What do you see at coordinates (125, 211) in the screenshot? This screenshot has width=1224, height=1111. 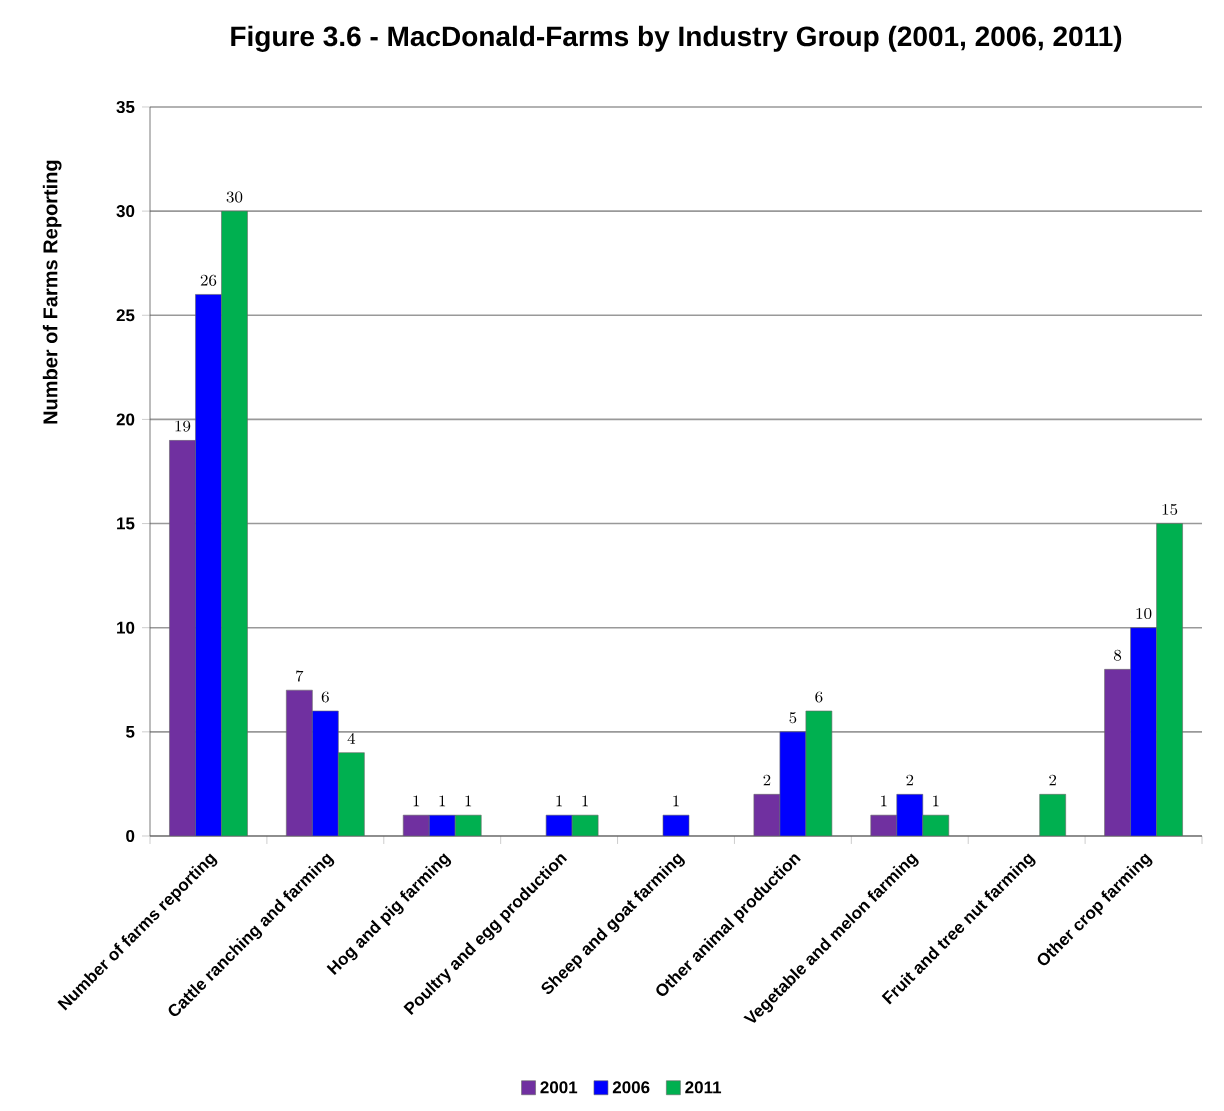 I see `y-tick-label: 30` at bounding box center [125, 211].